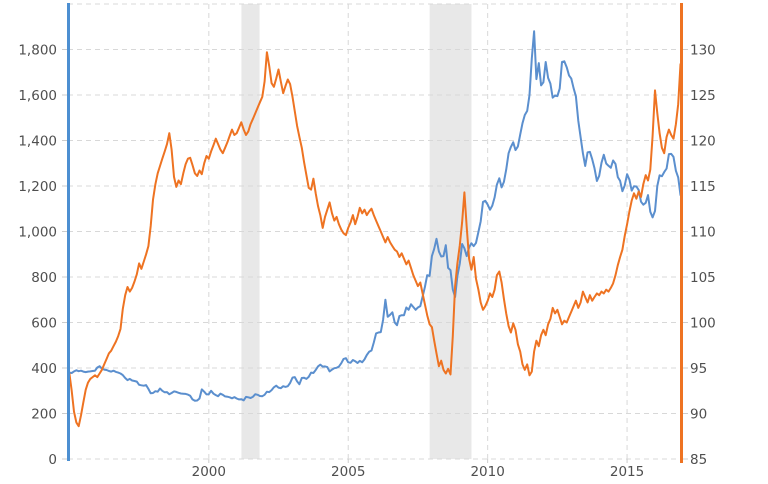 This screenshot has height=484, width=768. Describe the element at coordinates (703, 187) in the screenshot. I see `right-axis-label: 115` at that location.